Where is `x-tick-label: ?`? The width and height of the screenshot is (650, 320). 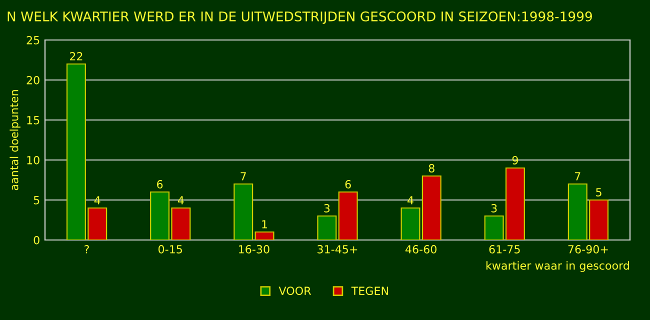 x-tick-label: ? is located at coordinates (86, 249).